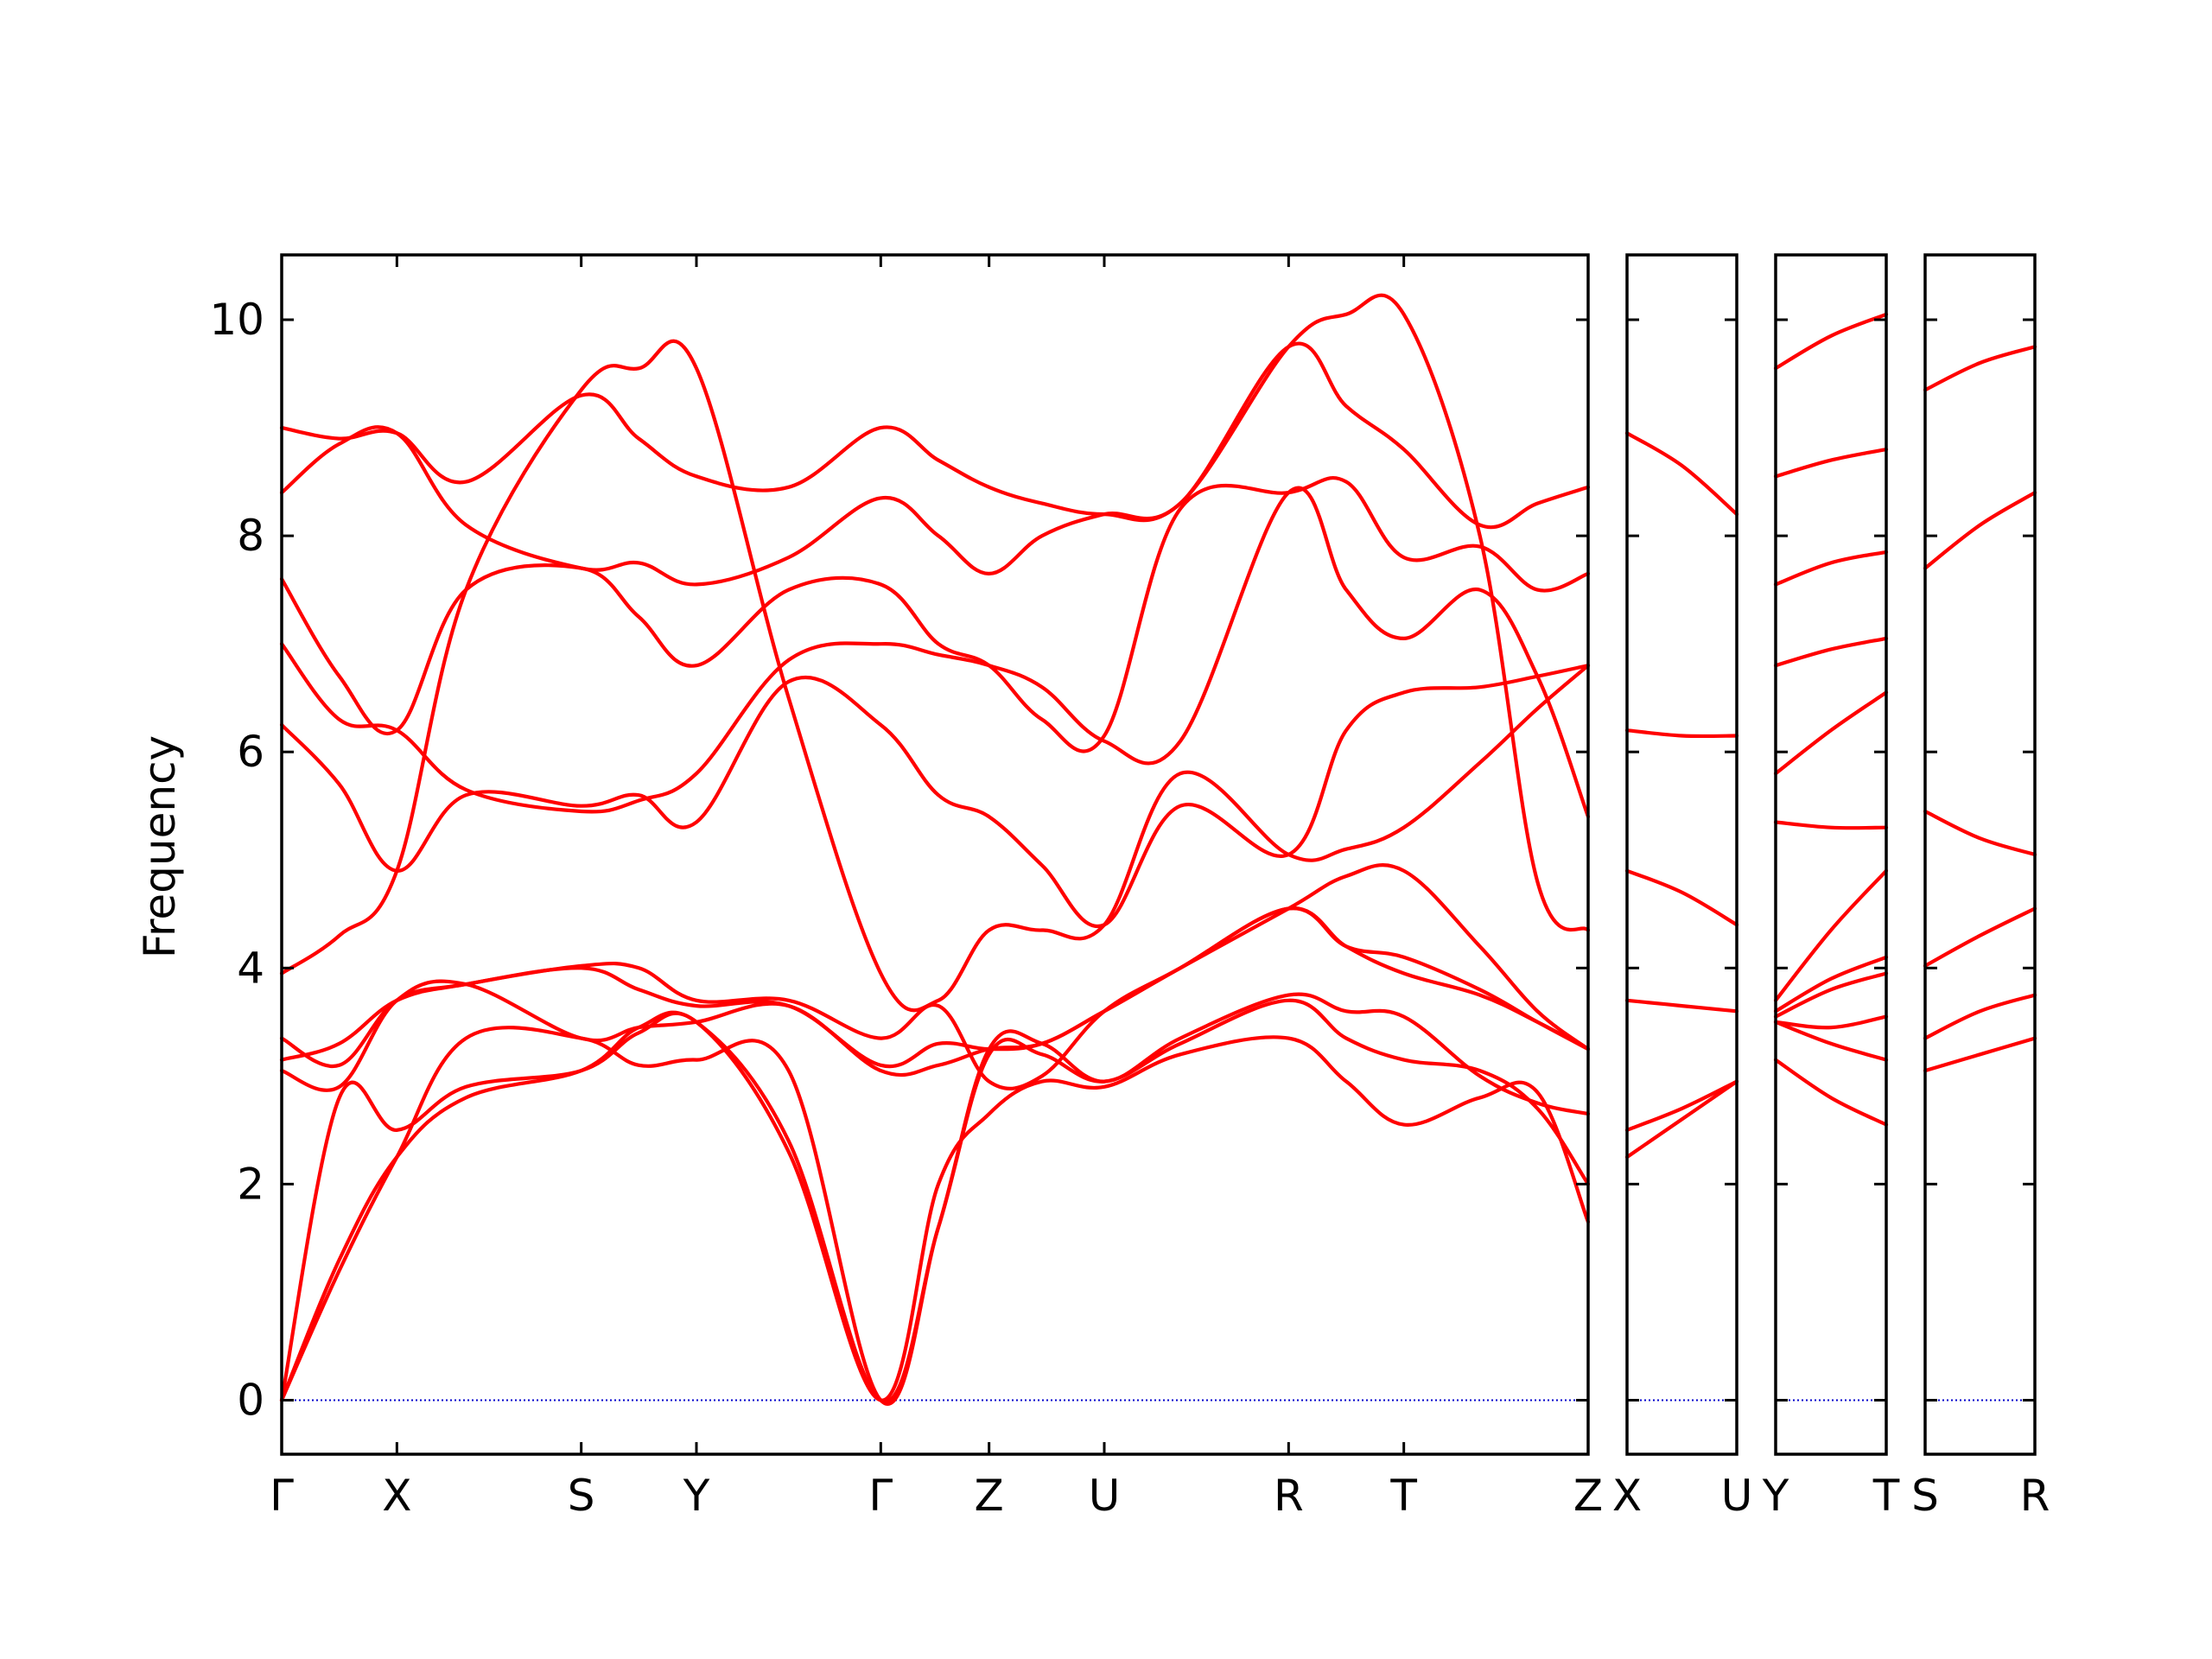 Image resolution: width=2212 pixels, height=1659 pixels. What do you see at coordinates (236, 320) in the screenshot?
I see `y-tick-label: 10` at bounding box center [236, 320].